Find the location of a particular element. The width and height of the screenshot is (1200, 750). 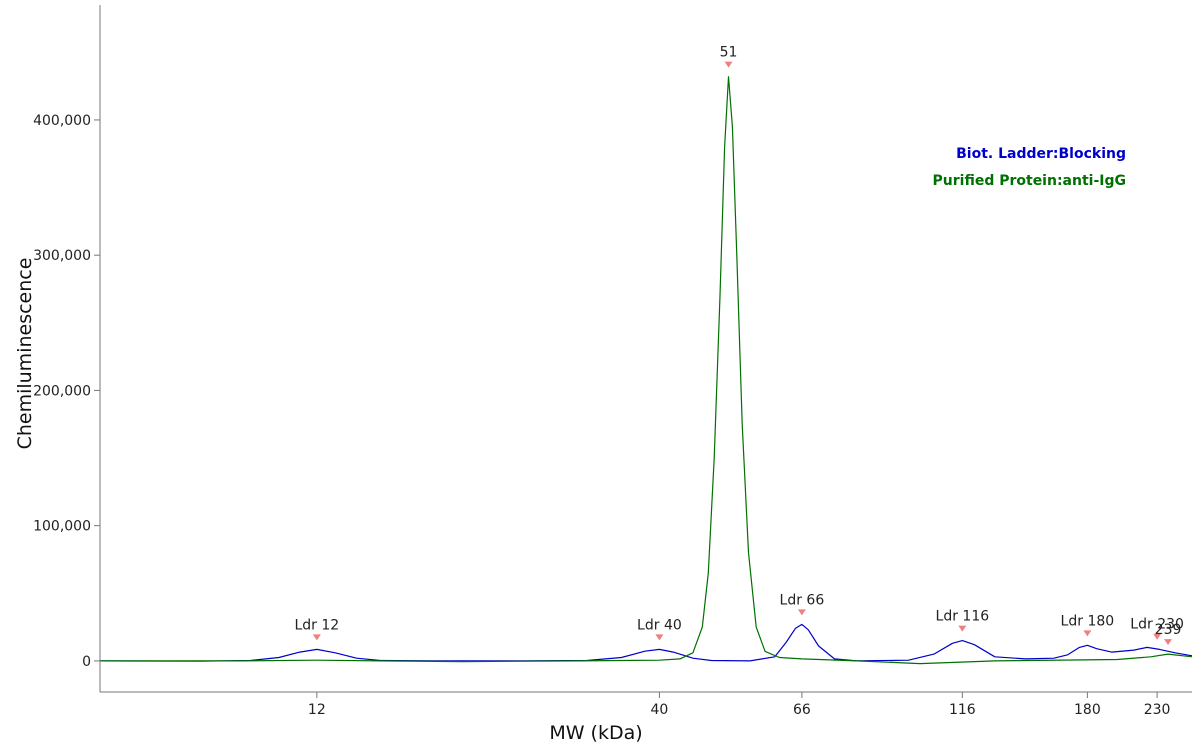

peak-label-ldr-230: Ldr 230 is located at coordinates (1157, 625).